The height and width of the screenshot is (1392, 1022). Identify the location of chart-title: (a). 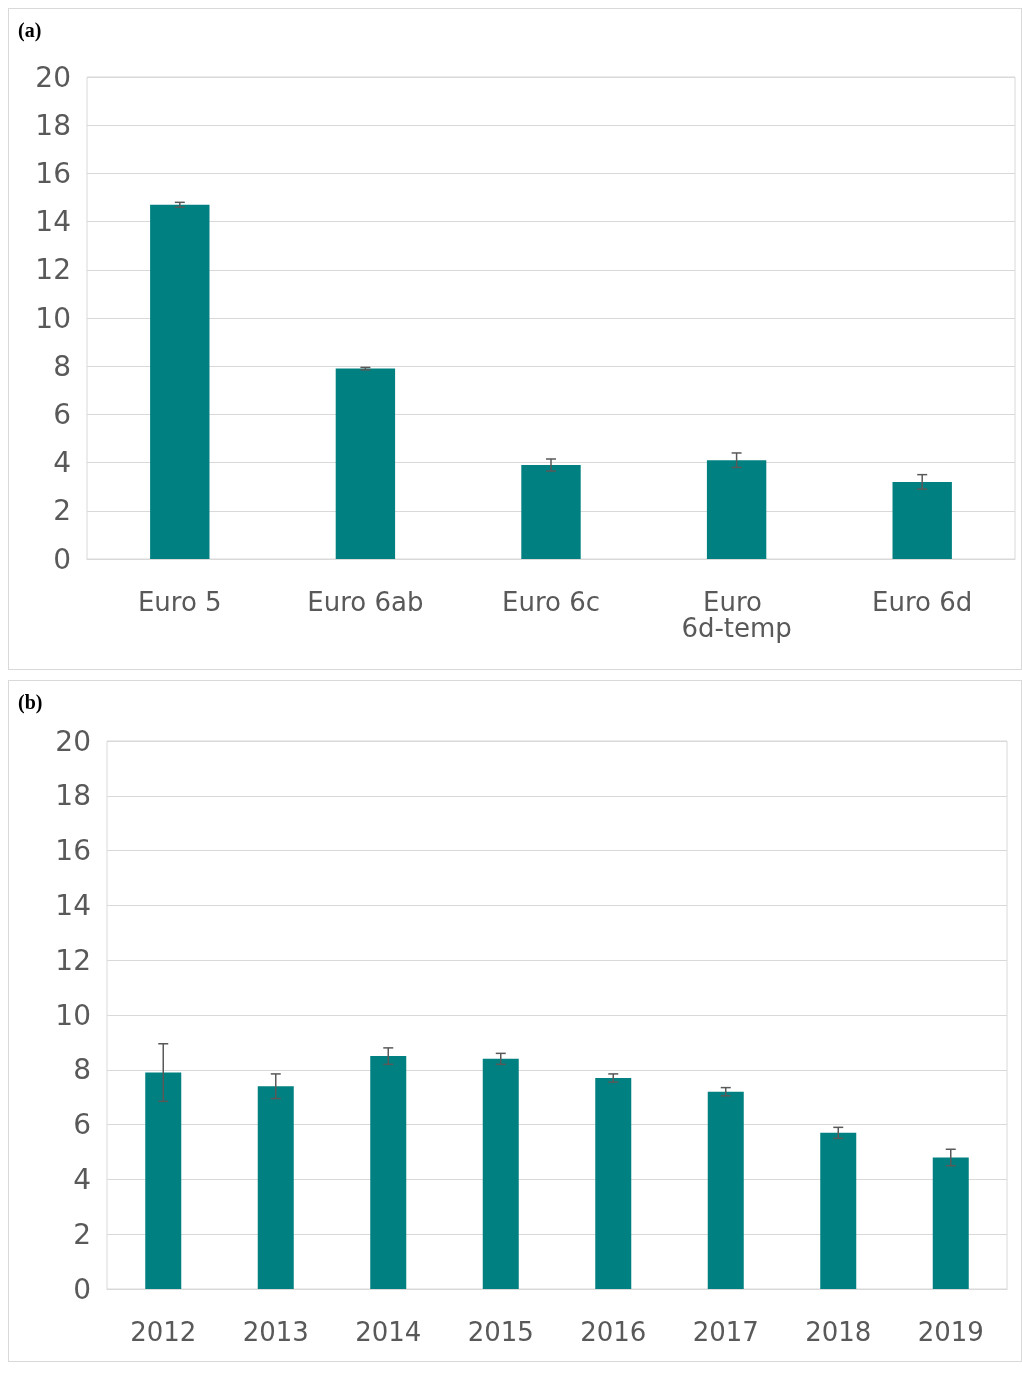
(30, 30).